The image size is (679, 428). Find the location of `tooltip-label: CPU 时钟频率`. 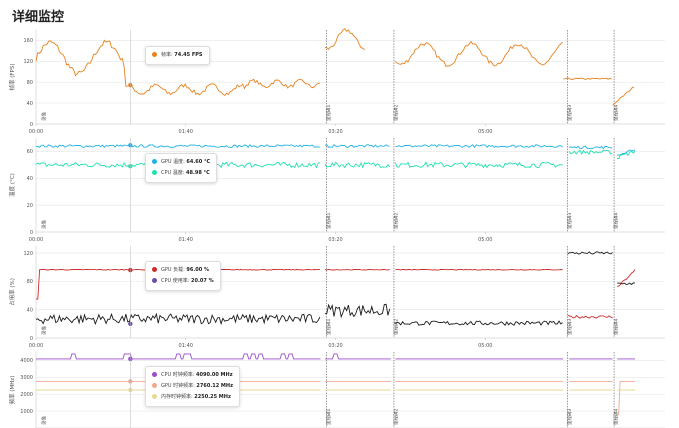

tooltip-label: CPU 时钟频率 is located at coordinates (177, 375).